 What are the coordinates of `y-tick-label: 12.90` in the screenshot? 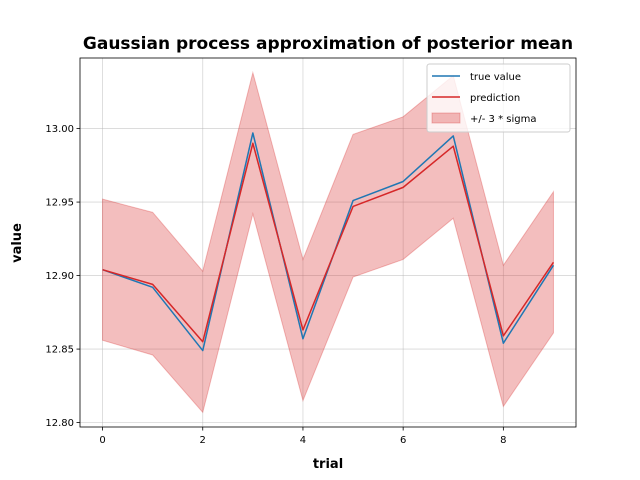 It's located at (59, 276).